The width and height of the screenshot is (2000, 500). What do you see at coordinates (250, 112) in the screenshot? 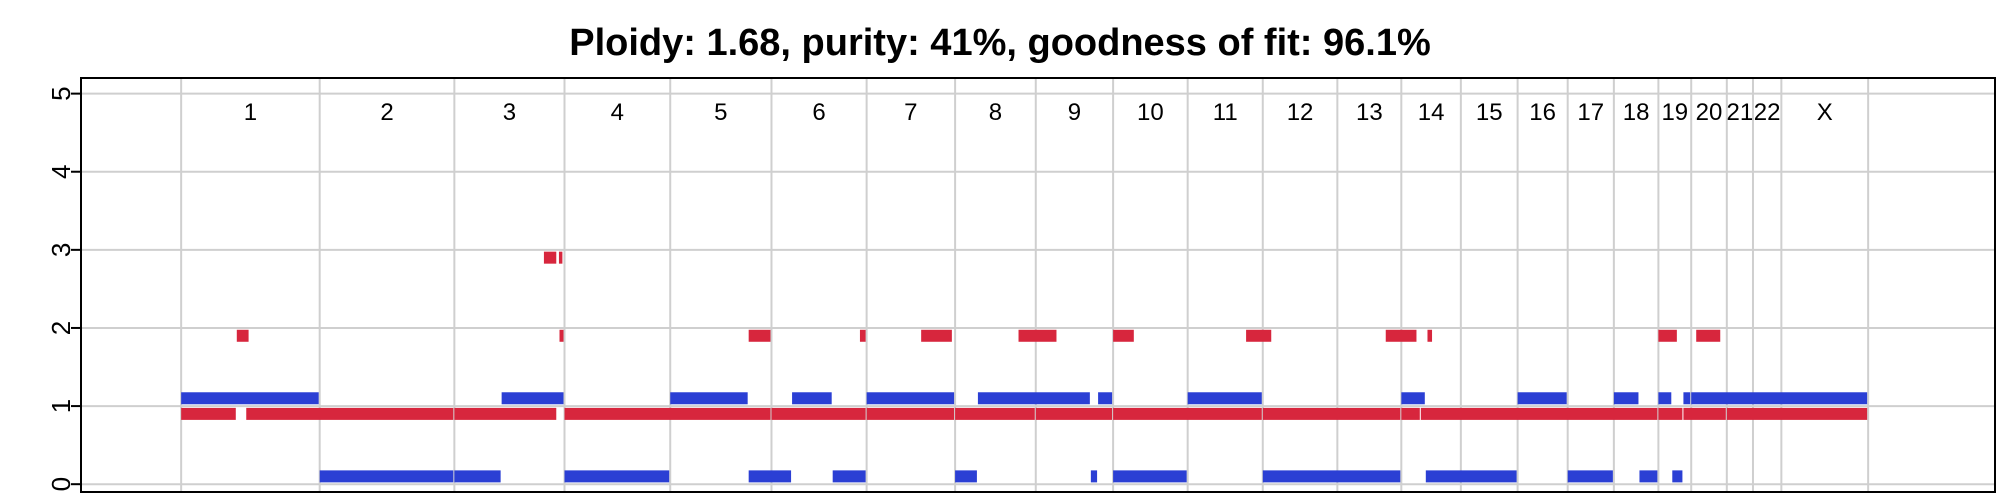
I see `chromosome-label: 1` at bounding box center [250, 112].